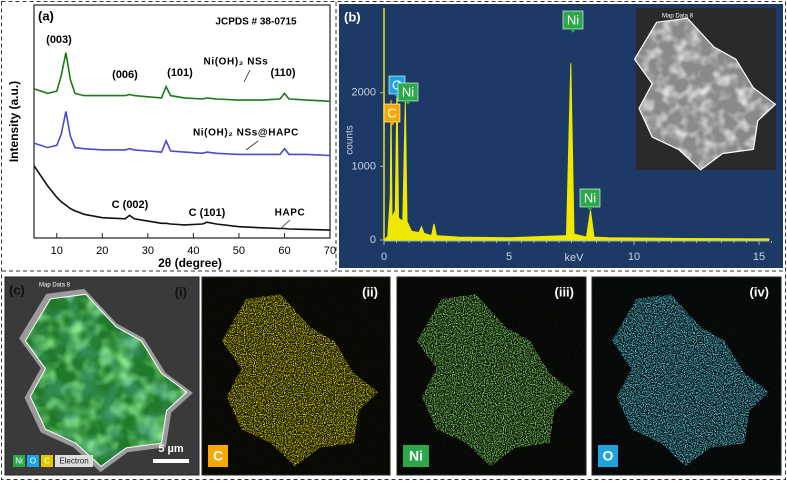  Describe the element at coordinates (370, 291) in the screenshot. I see `panel-roman: (ii)` at that location.